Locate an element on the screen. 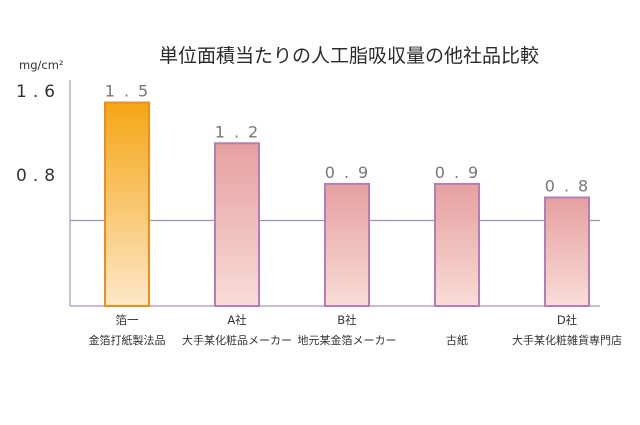 Image resolution: width=640 pixels, height=425 pixels. y-tick-labels: 1.6 0.8 is located at coordinates (38, 134).